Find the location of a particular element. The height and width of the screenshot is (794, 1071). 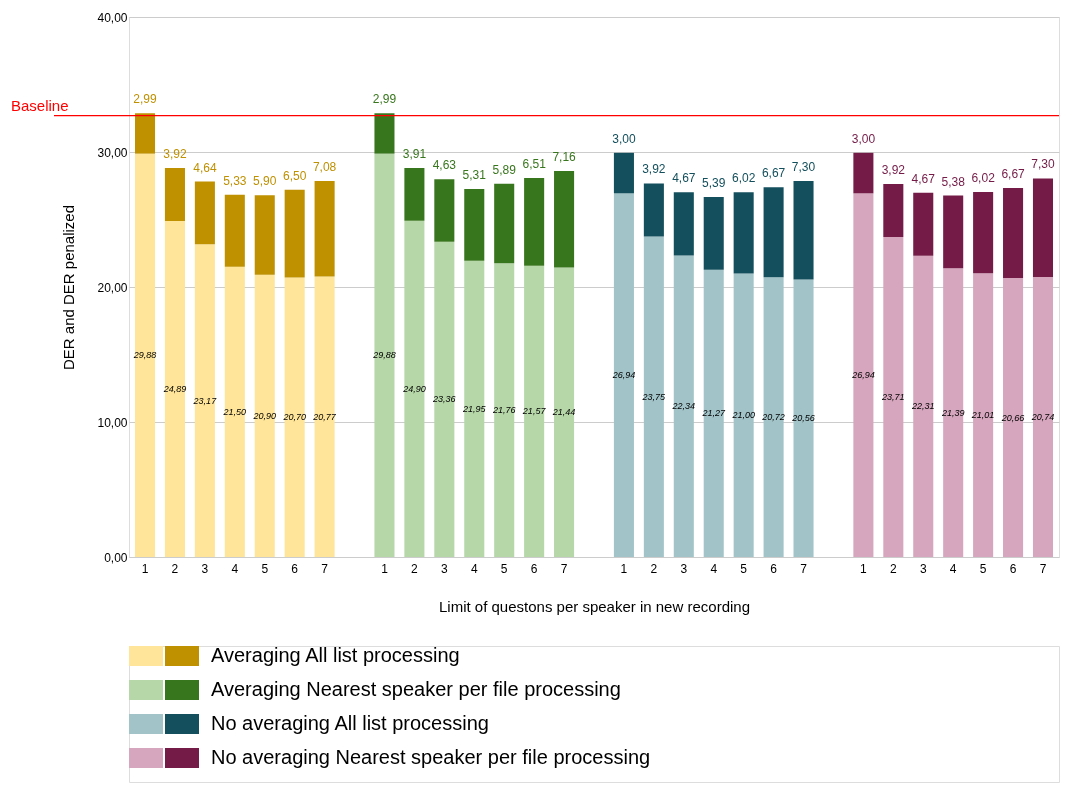

y-tick-label: 30,00 is located at coordinates (112, 152).